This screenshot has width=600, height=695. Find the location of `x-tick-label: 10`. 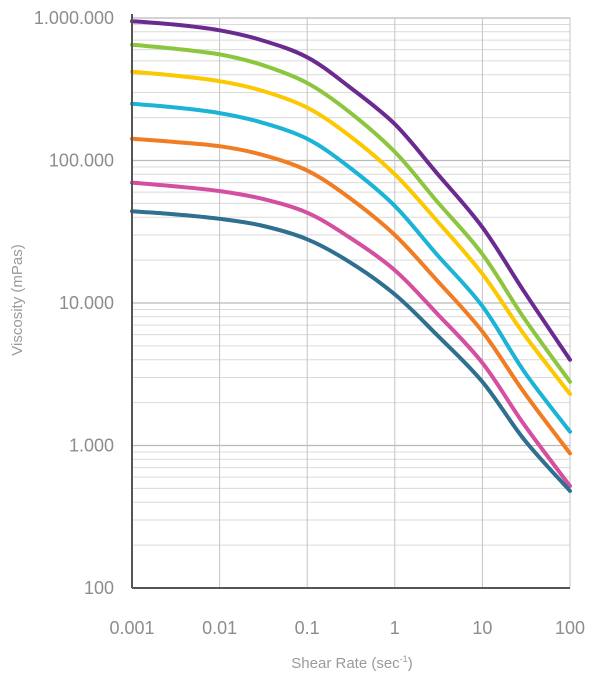

x-tick-label: 10 is located at coordinates (482, 628).